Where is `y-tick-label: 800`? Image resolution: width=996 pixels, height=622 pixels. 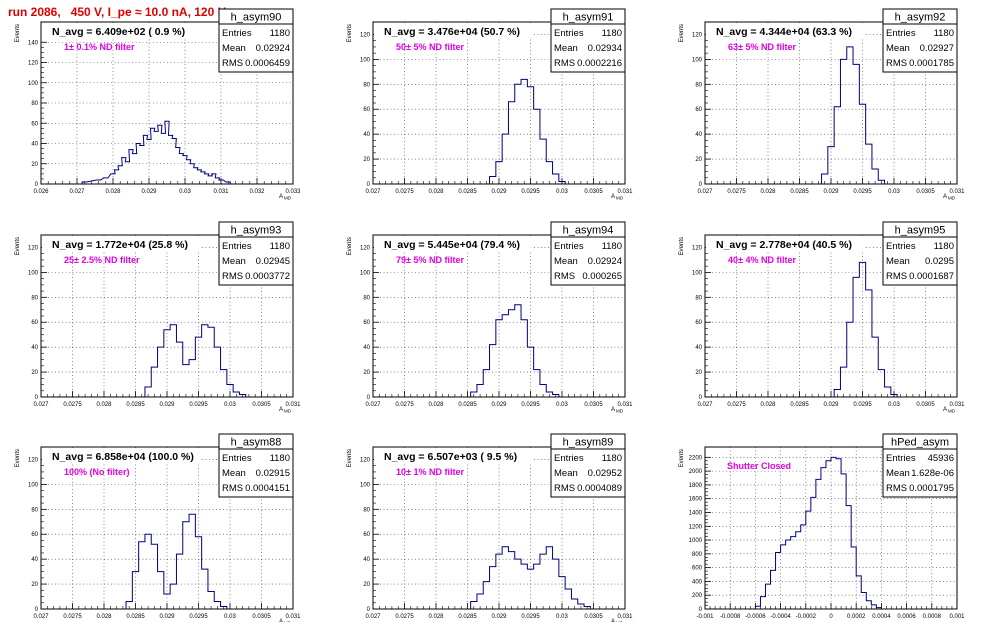
y-tick-label: 800 is located at coordinates (697, 555).